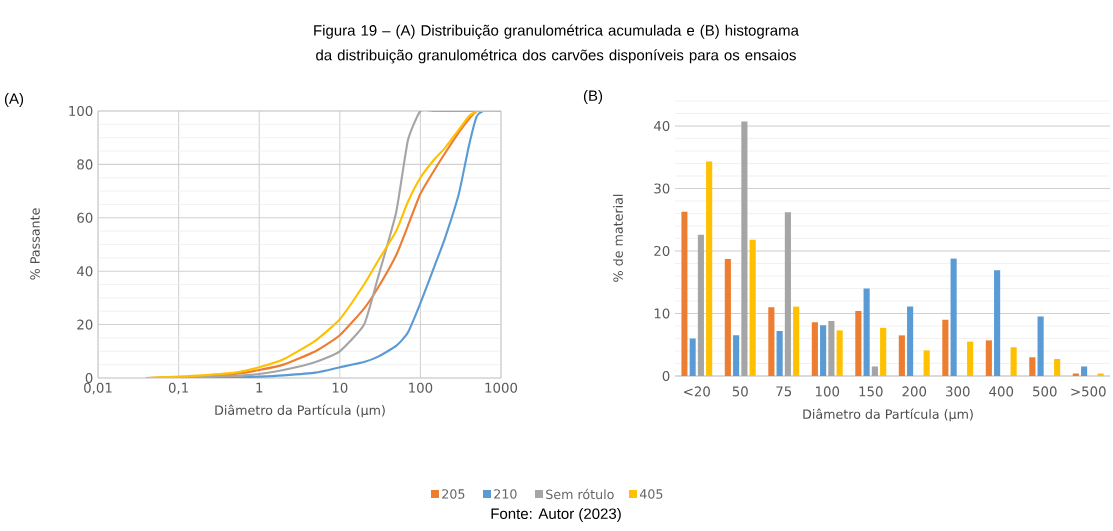 The image size is (1113, 531). What do you see at coordinates (98, 388) in the screenshot?
I see `x-tick-label: 0,01` at bounding box center [98, 388].